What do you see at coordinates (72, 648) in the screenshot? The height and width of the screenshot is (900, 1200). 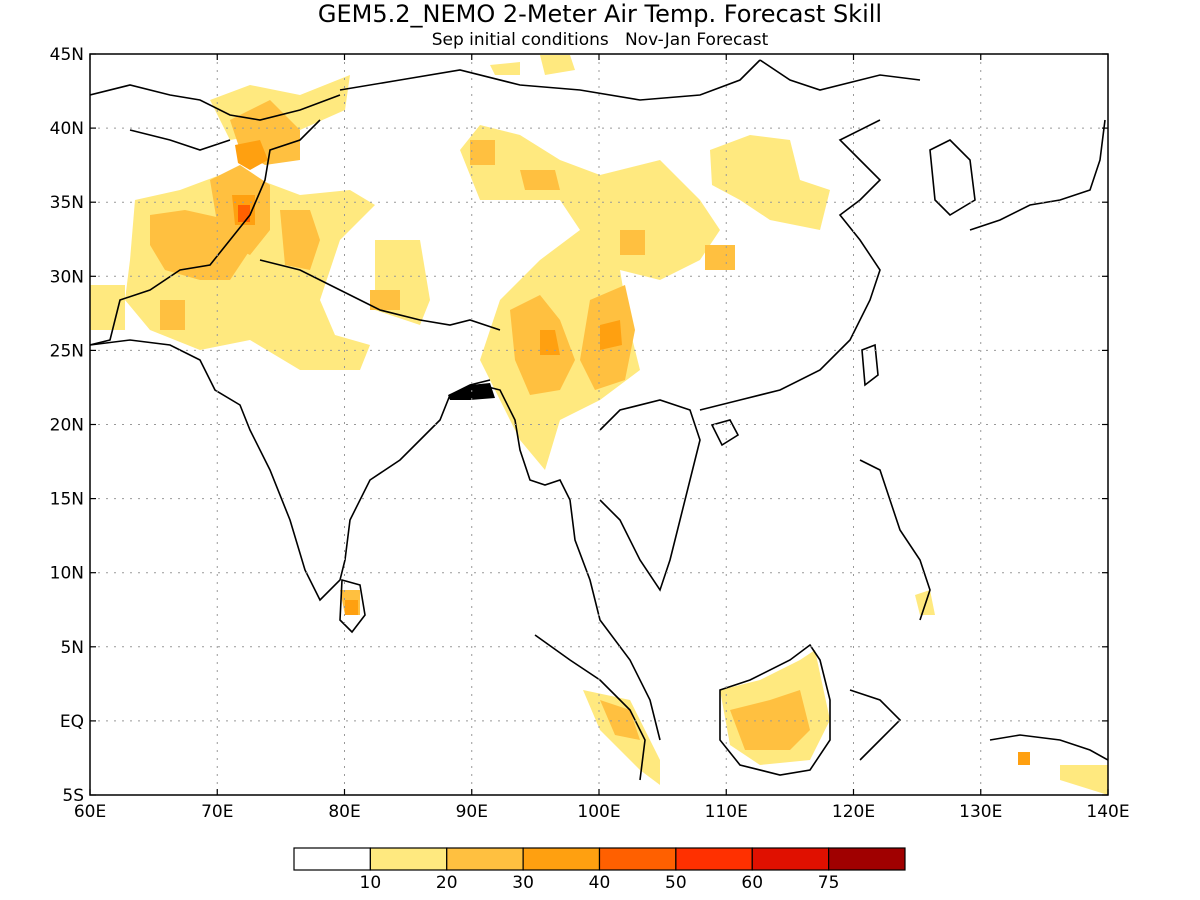 I see `y-tick-label: 5N` at bounding box center [72, 648].